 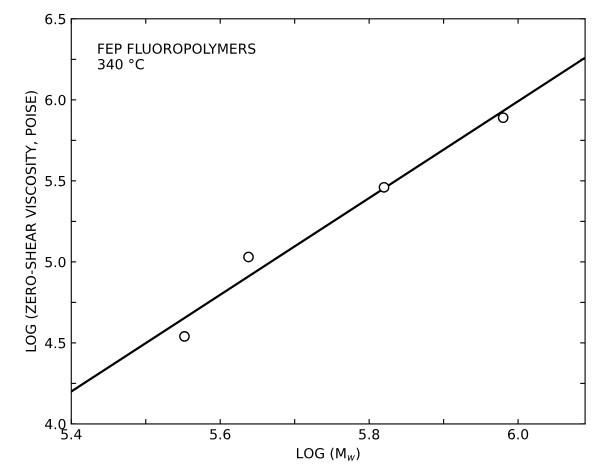 I want to click on y-tick-label: 5.5, so click(x=55, y=181).